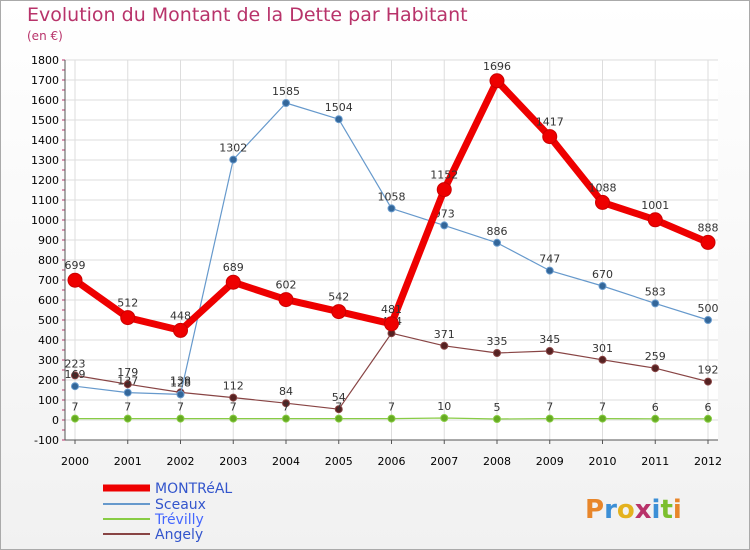 This screenshot has height=550, width=750. Describe the element at coordinates (45, 36) in the screenshot. I see `chart-subtitle: (en €)` at that location.